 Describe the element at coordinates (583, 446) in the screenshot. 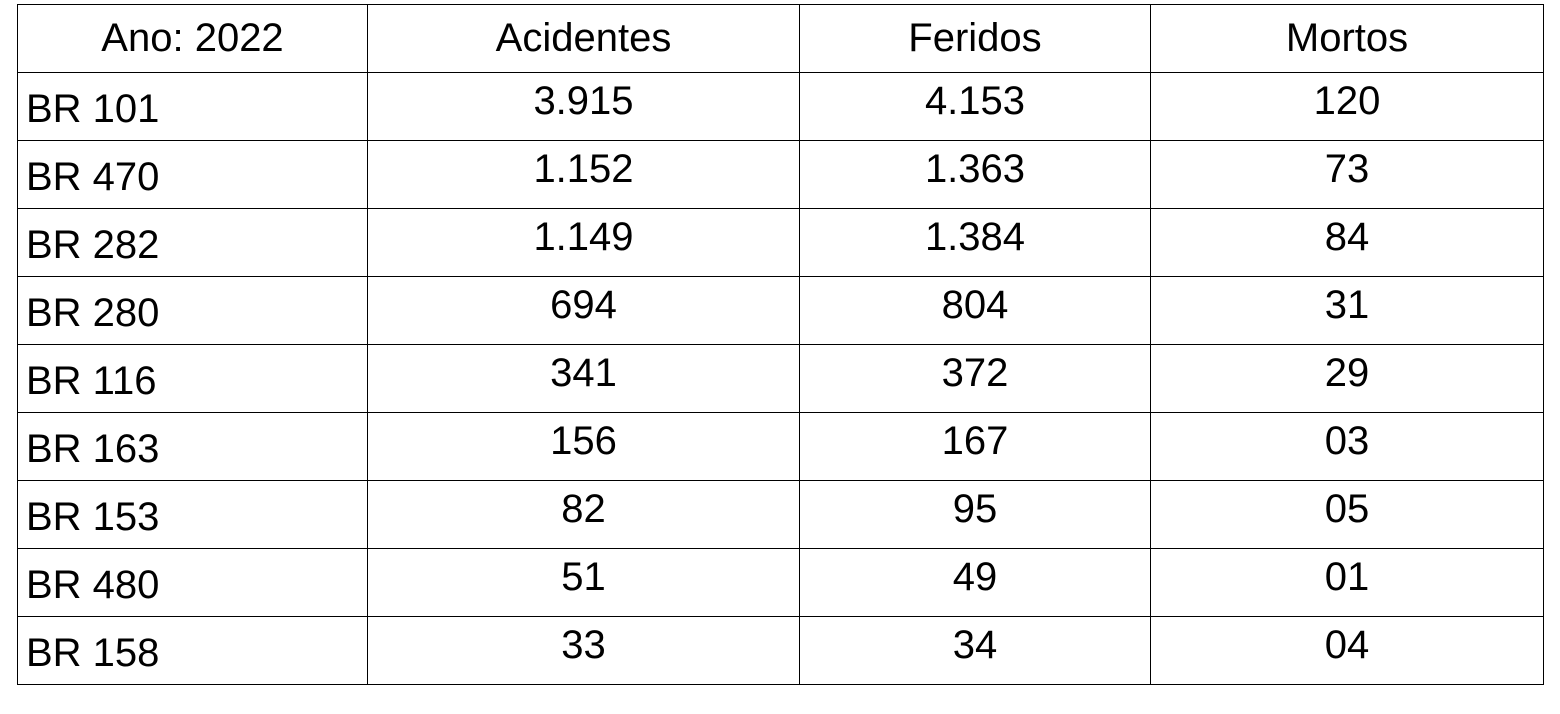

I see `table-cell: 156` at that location.